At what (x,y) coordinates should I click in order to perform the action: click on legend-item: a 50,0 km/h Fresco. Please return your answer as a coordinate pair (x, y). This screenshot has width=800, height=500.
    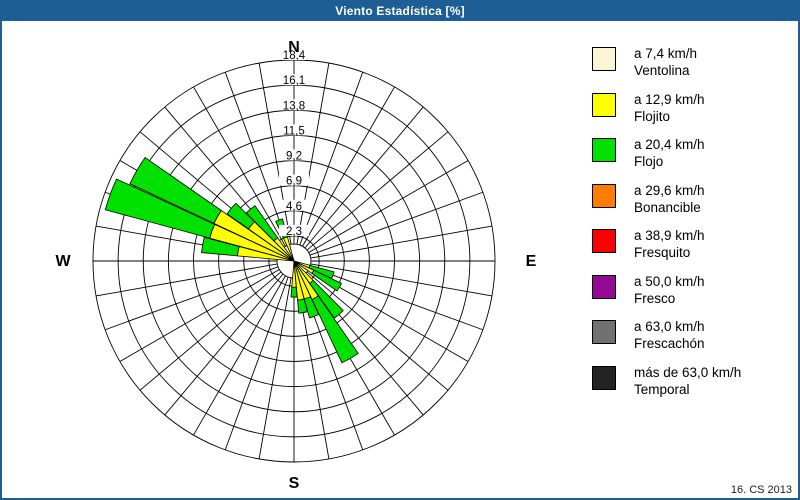
    Looking at the image, I should click on (692, 297).